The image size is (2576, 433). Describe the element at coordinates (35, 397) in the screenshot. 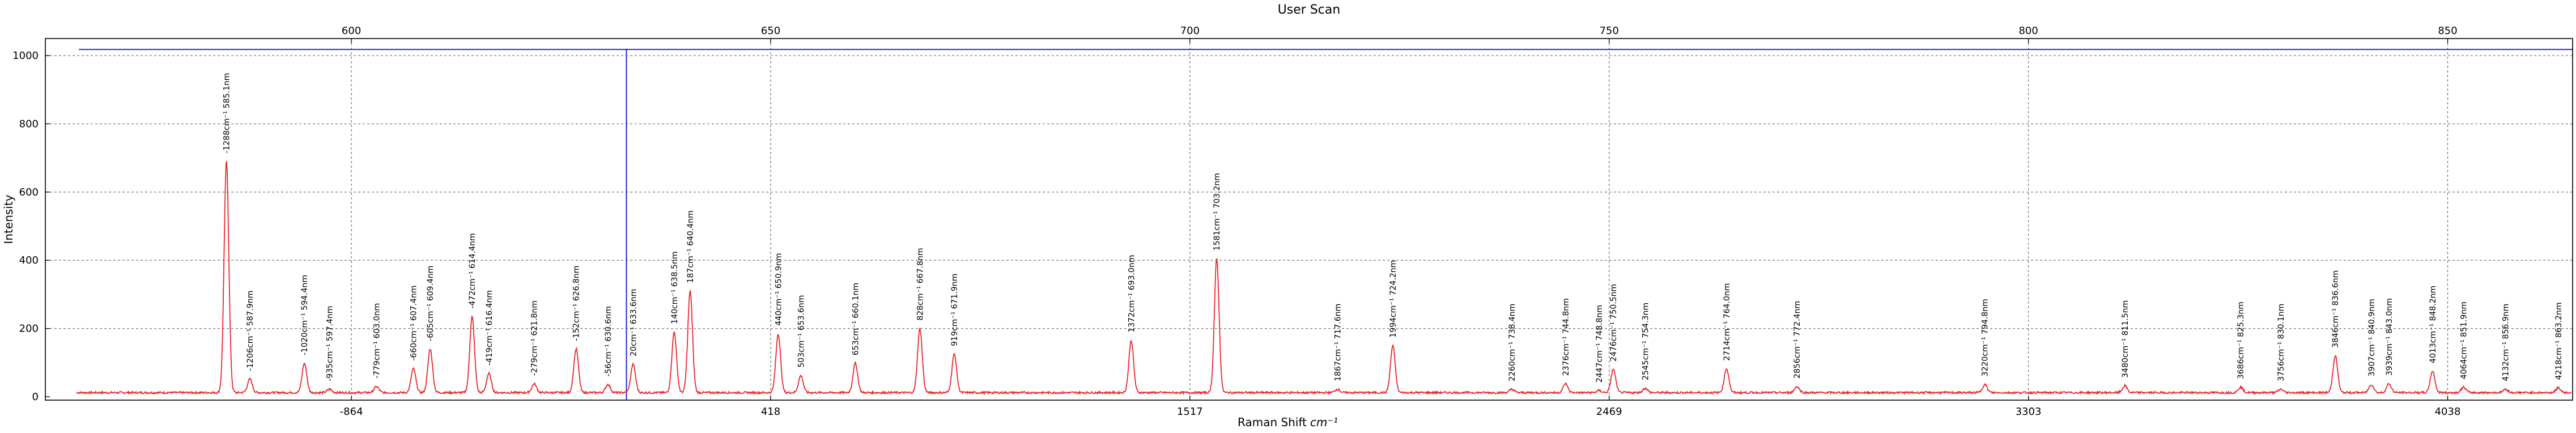

I see `y-axis-tick-label: 0` at that location.